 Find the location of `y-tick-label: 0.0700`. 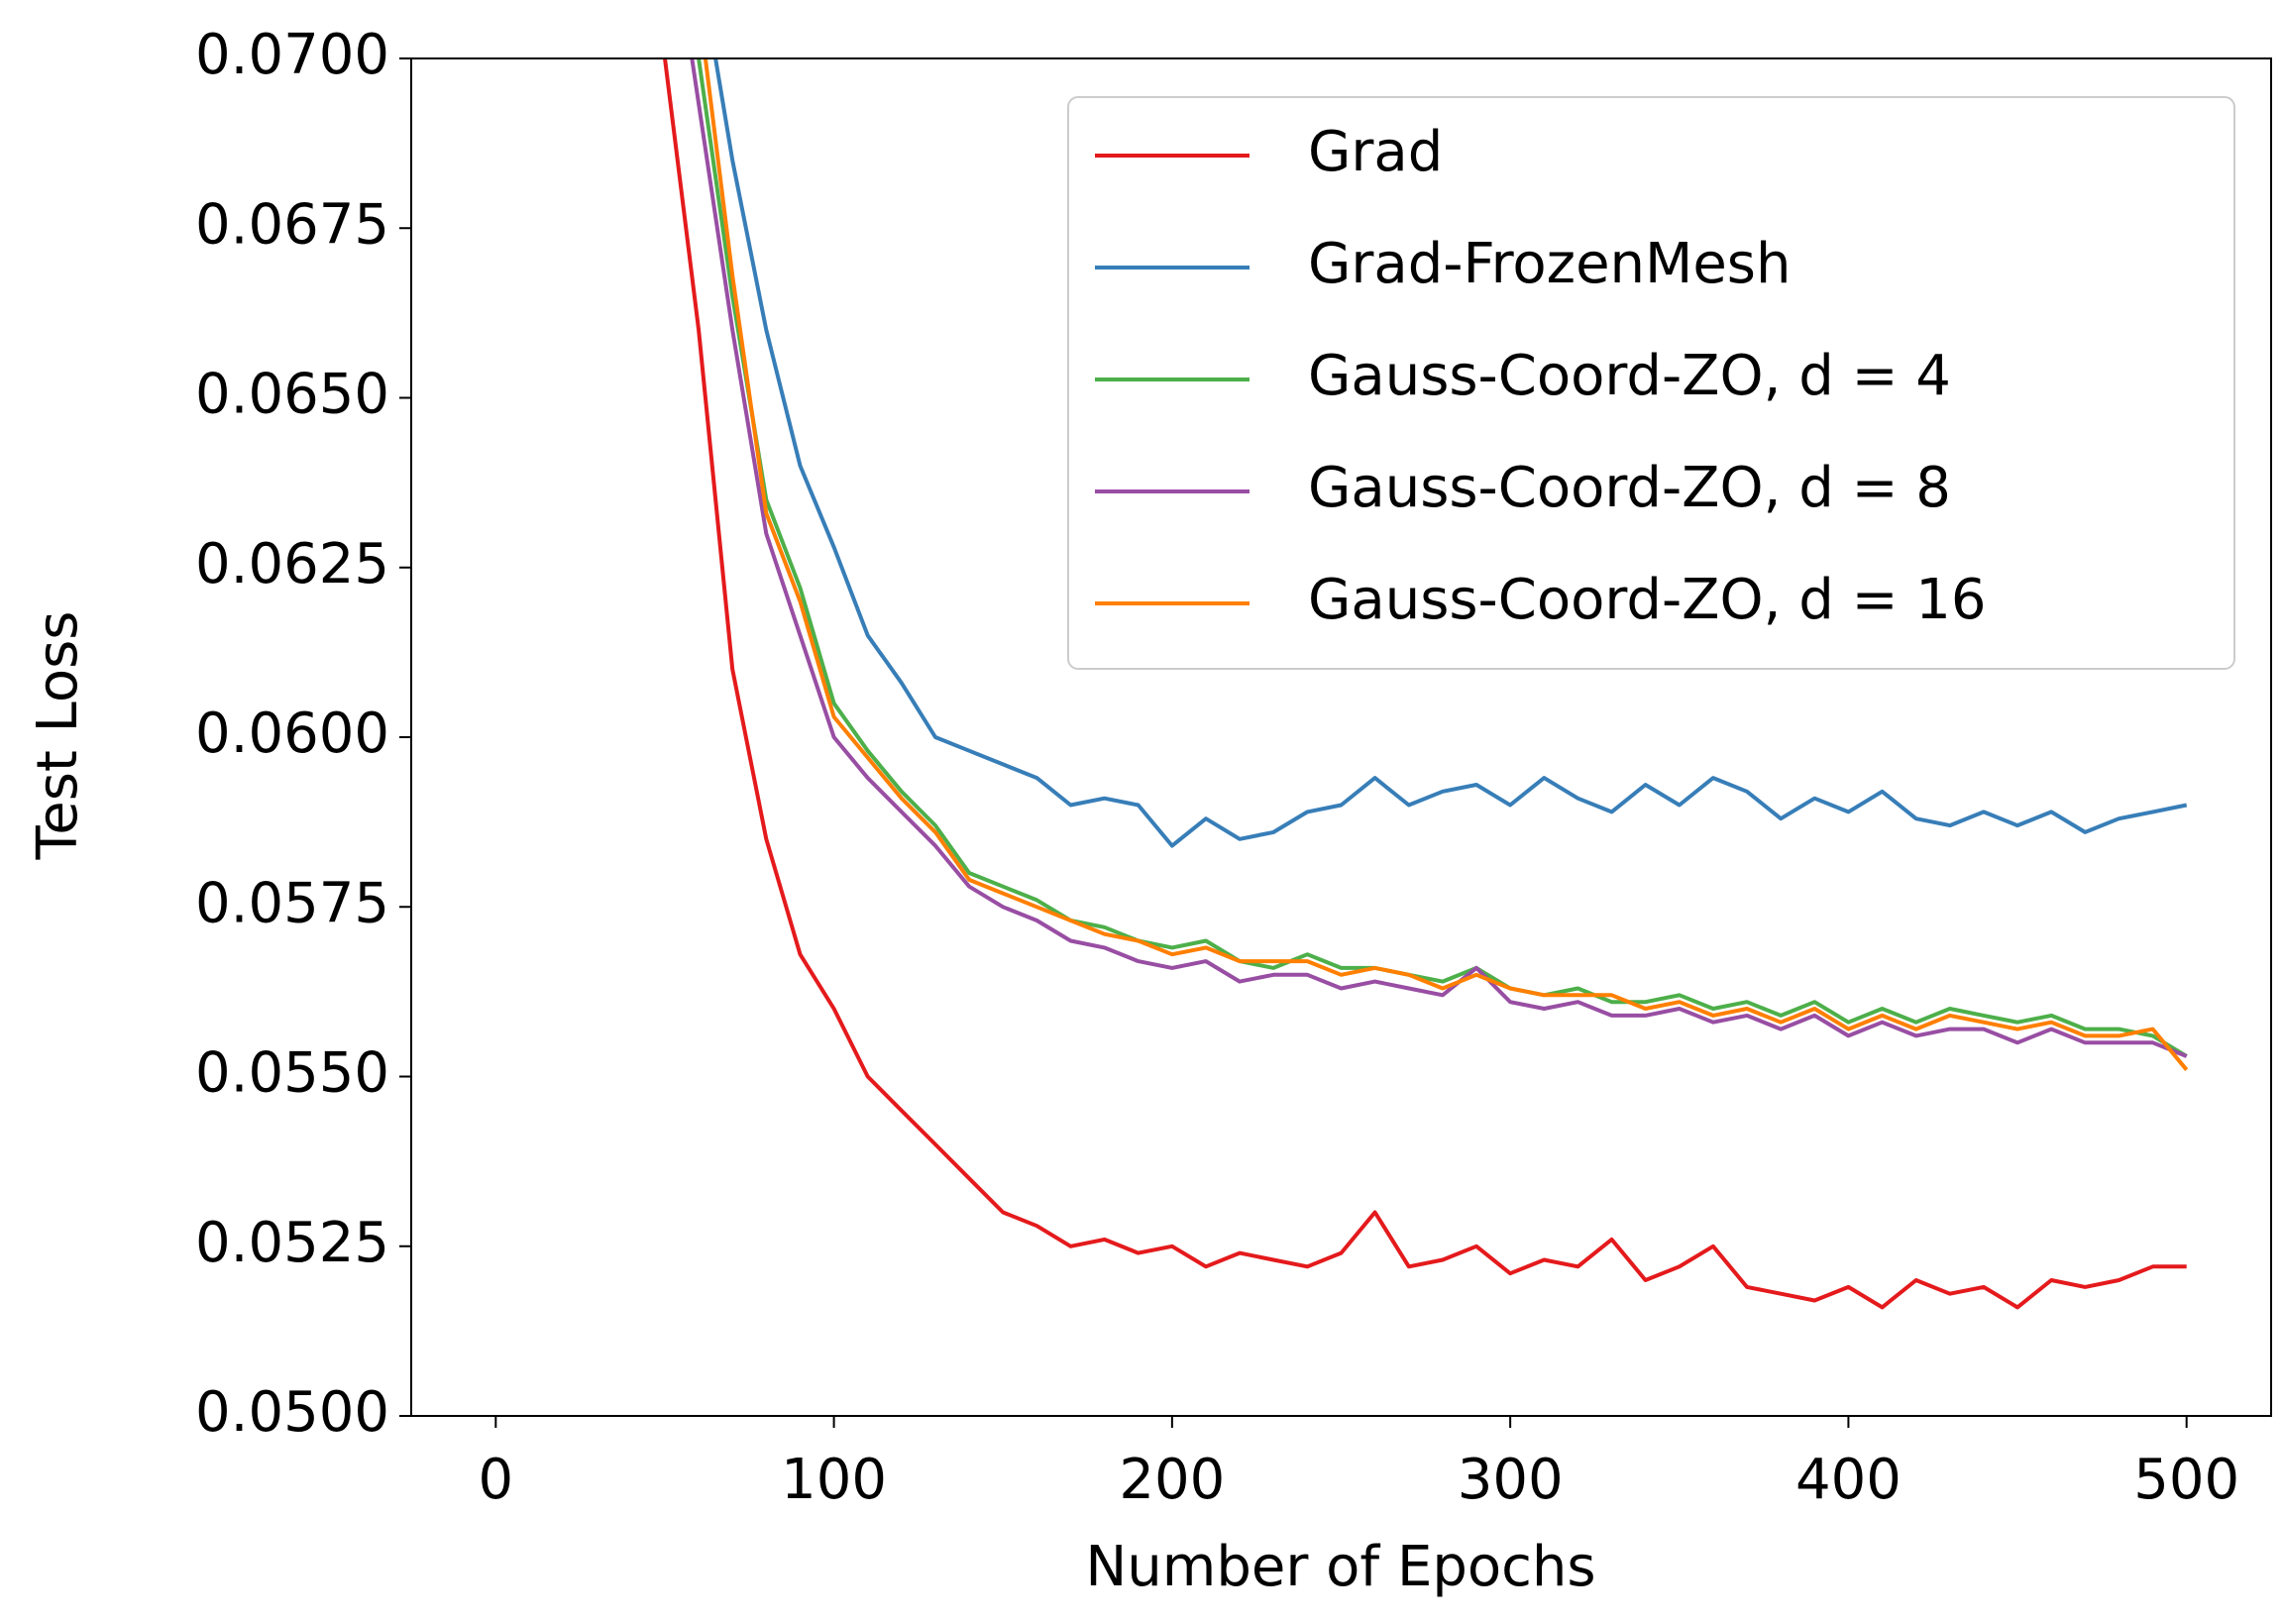

y-tick-label: 0.0700 is located at coordinates (292, 55).